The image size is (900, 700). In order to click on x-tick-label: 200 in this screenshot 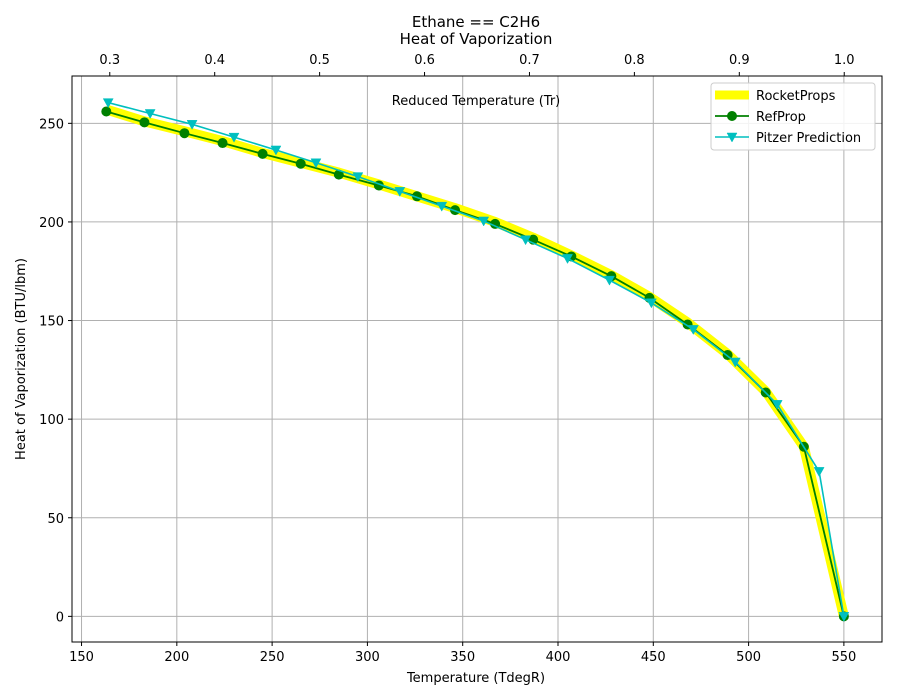, I will do `click(176, 657)`.